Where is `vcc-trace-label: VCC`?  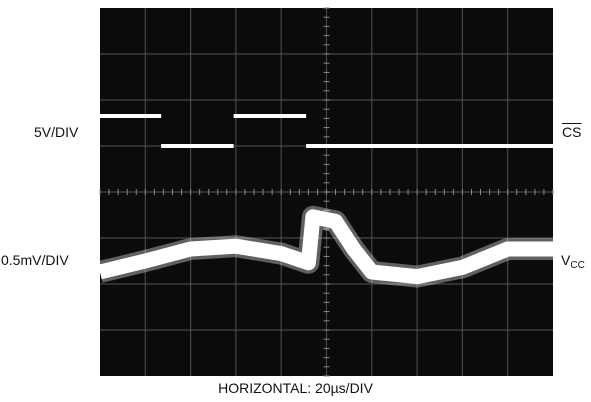
vcc-trace-label: VCC is located at coordinates (573, 261).